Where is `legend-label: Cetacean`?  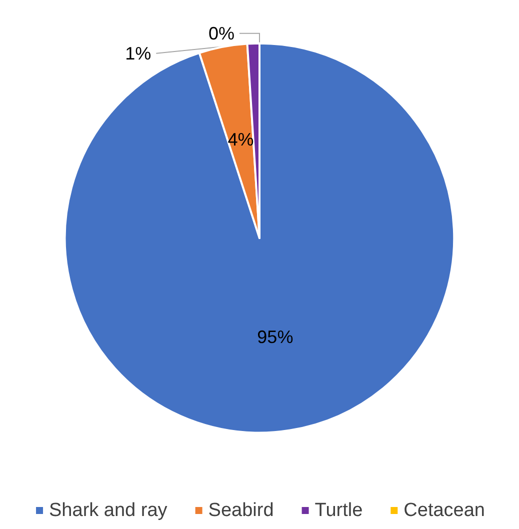 legend-label: Cetacean is located at coordinates (444, 510).